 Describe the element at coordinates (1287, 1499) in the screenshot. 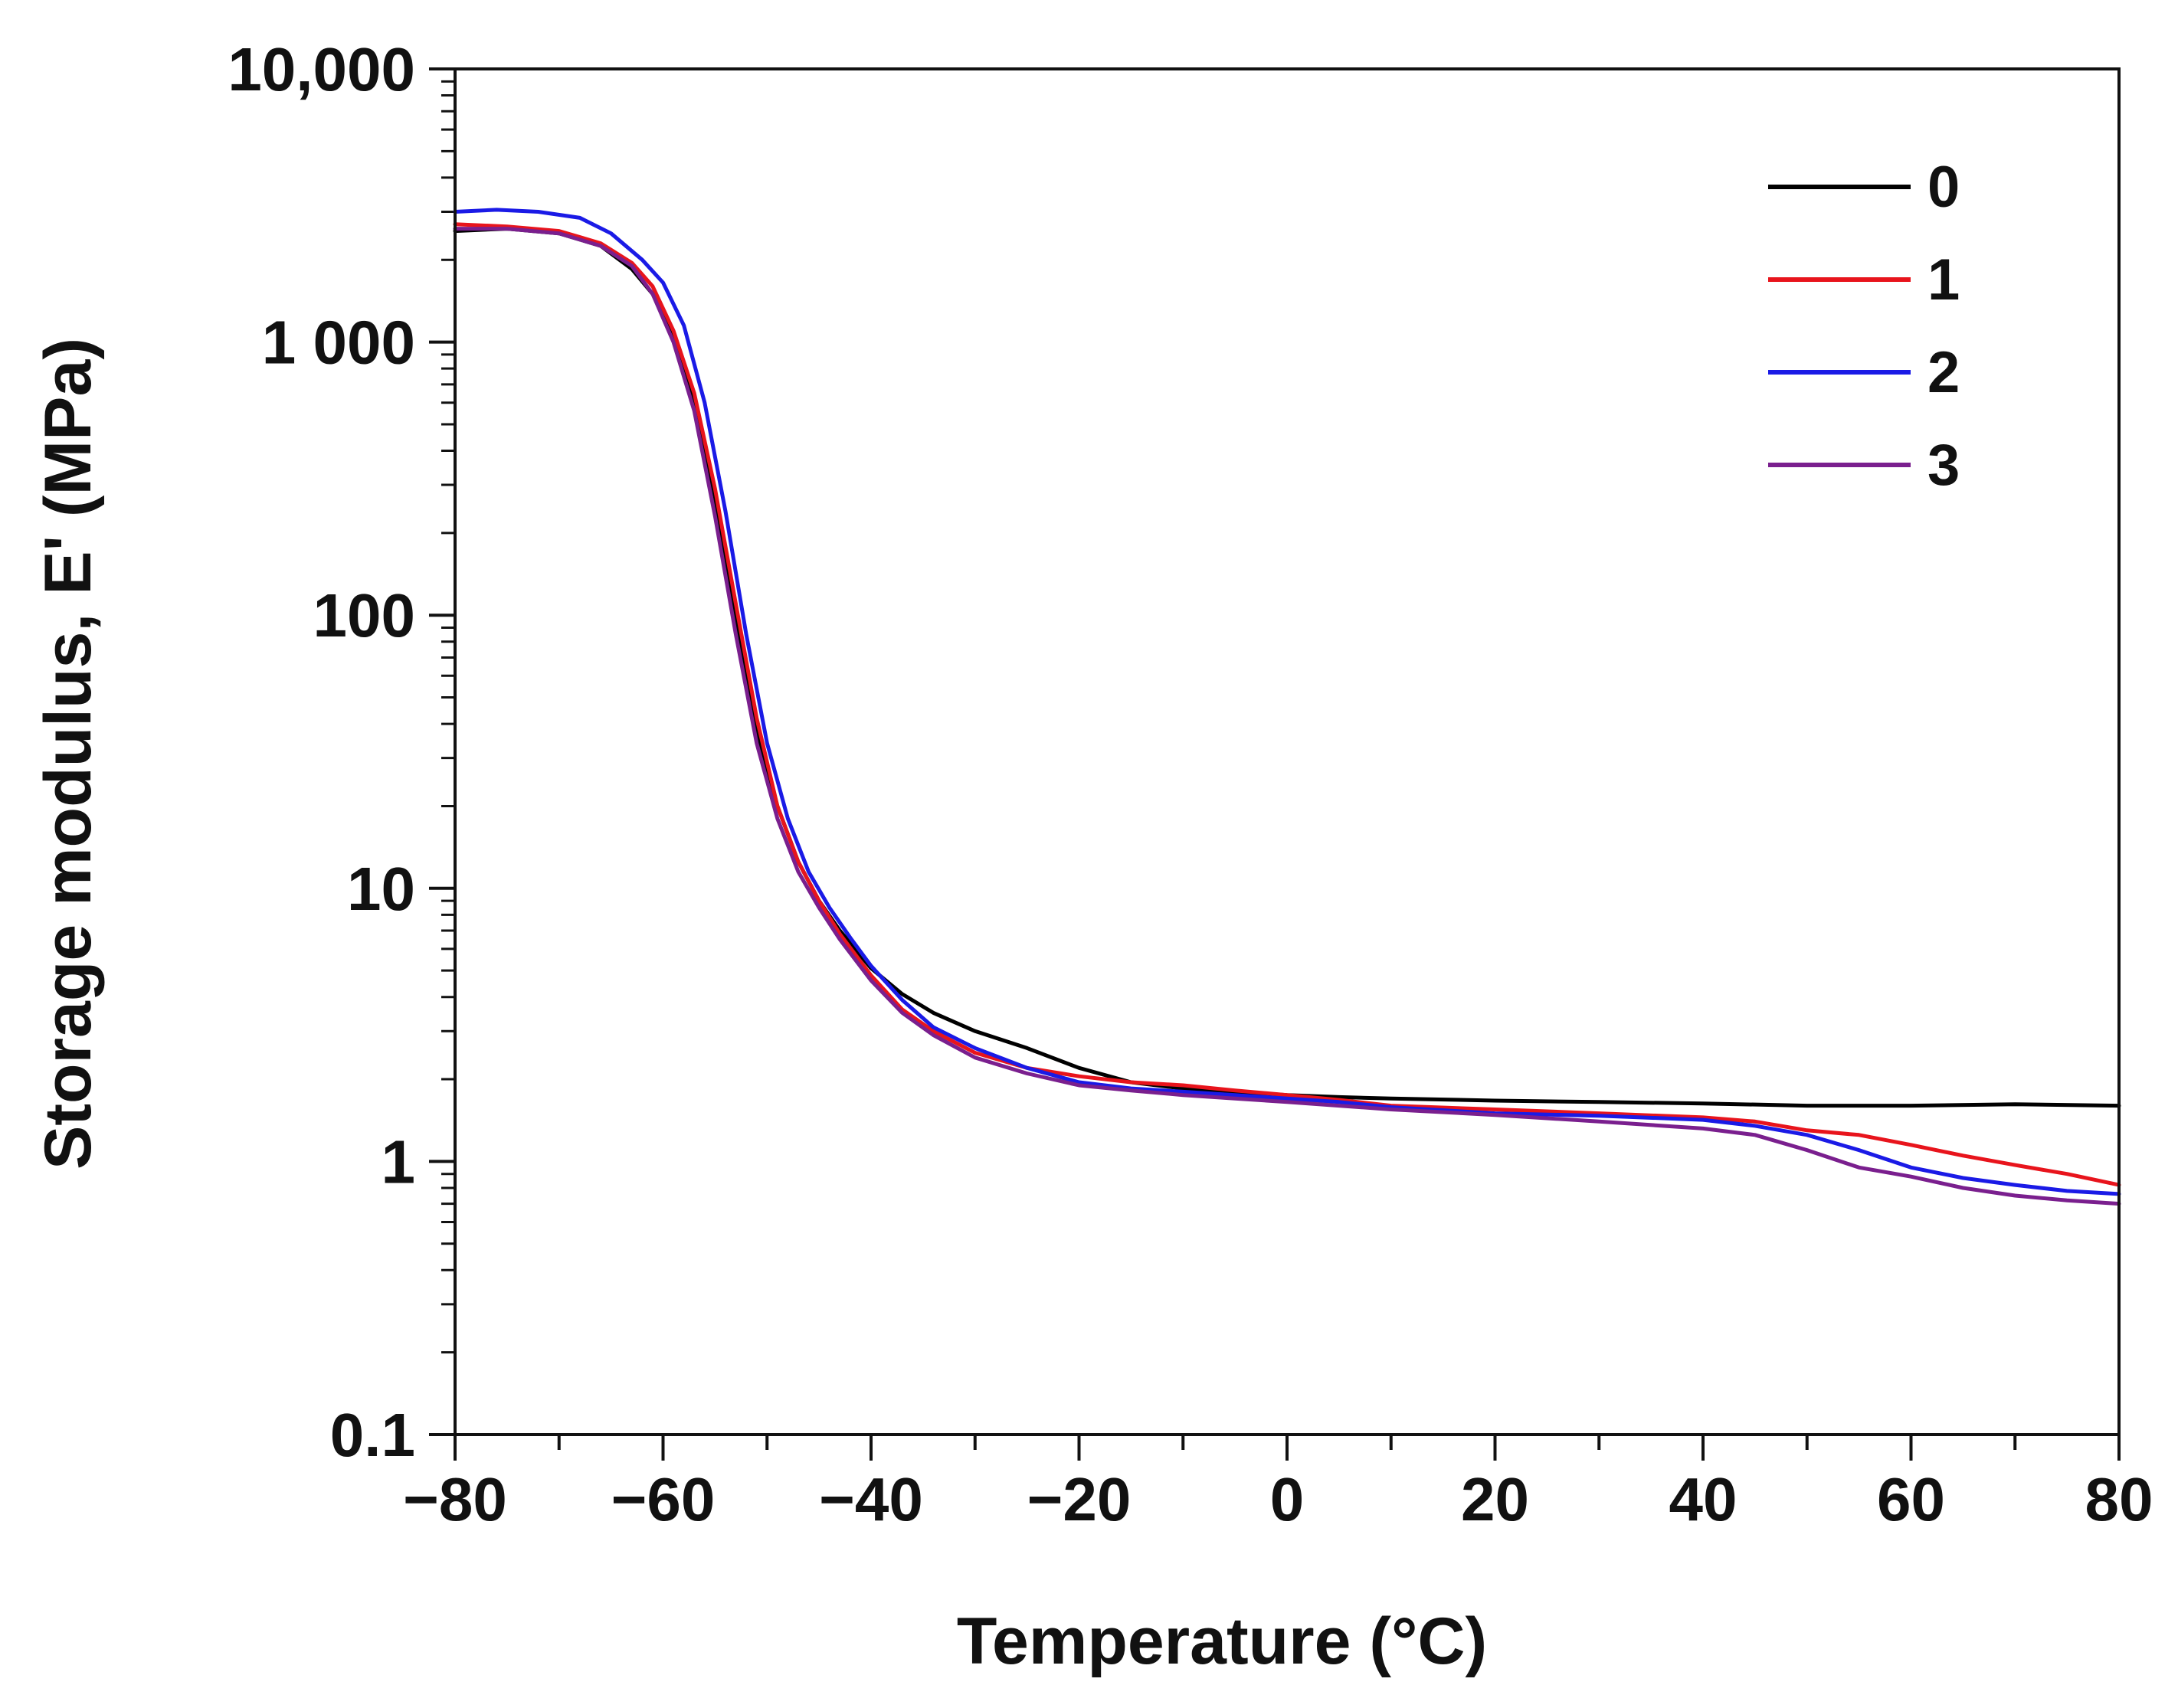

I see `x-tick-label: 0` at that location.